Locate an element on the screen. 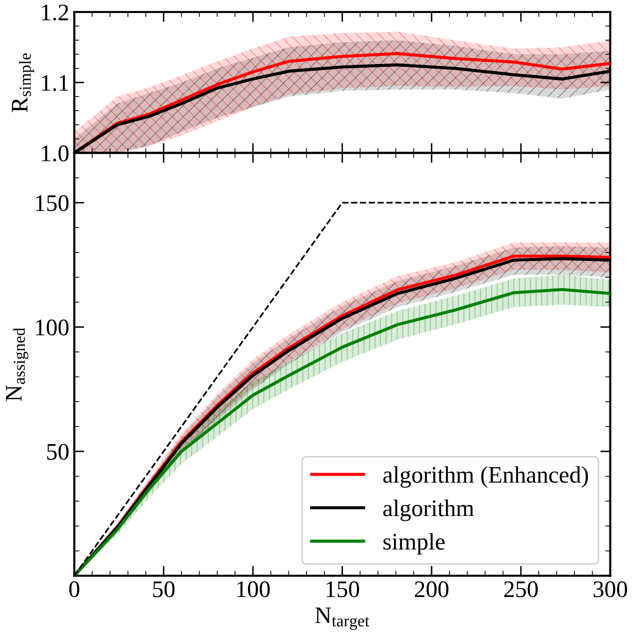 Image resolution: width=635 pixels, height=632 pixels. x-axis-title: N$_{target}$ is located at coordinates (342, 619).